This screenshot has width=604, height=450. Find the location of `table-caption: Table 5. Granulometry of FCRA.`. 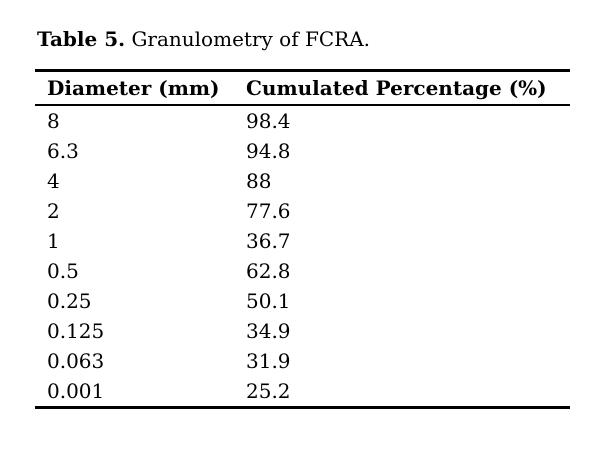

table-caption: Table 5. Granulometry of FCRA. is located at coordinates (320, 39).